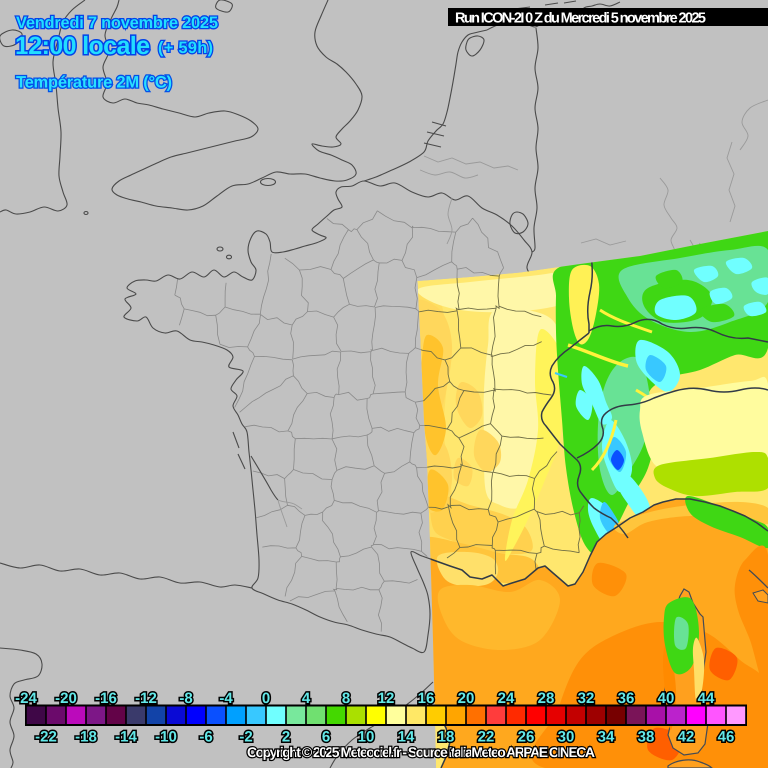  I want to click on svg-text: -16, so click(106, 698).